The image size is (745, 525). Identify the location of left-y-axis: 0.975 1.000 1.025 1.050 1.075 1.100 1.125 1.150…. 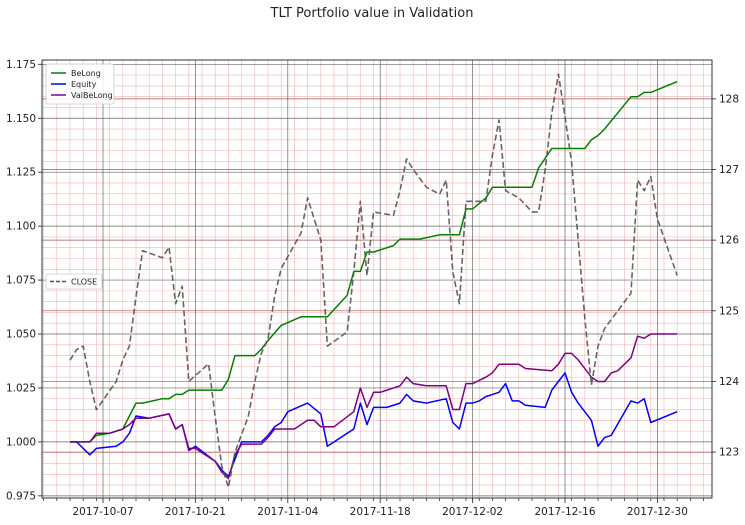
(24, 280).